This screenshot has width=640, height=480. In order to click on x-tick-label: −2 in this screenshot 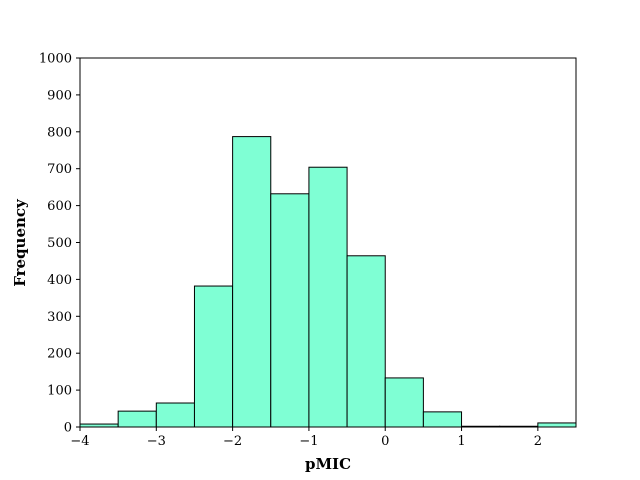, I will do `click(232, 441)`.